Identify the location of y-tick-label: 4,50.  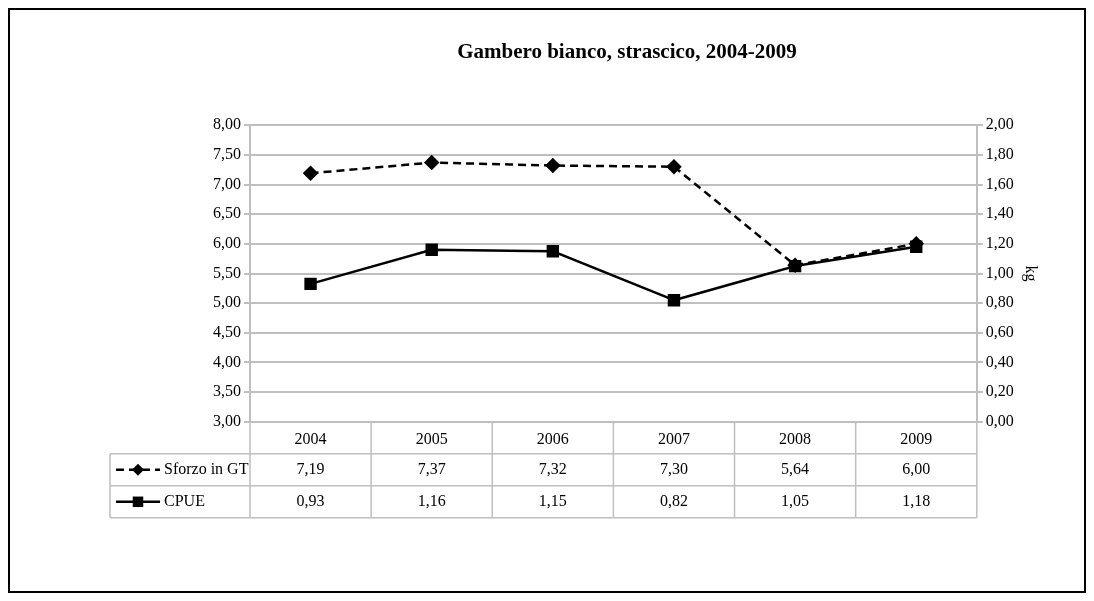
(227, 332).